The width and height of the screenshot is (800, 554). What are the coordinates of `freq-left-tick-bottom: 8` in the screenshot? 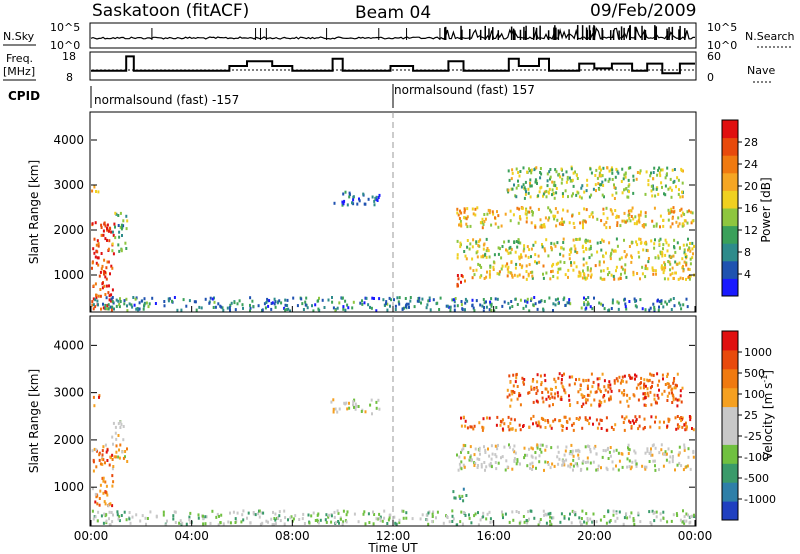 It's located at (69, 77).